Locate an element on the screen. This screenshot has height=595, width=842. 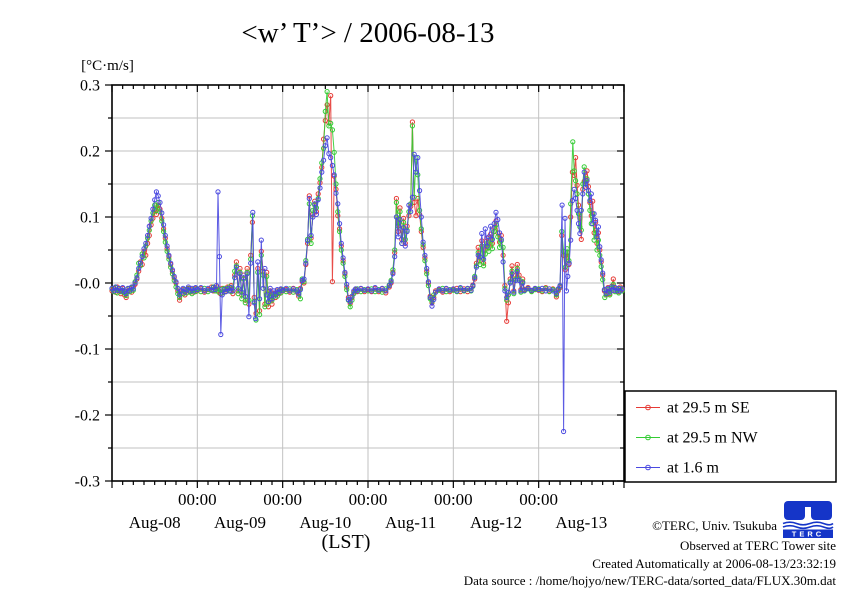
x-date-label: Aug-13 is located at coordinates (581, 522).